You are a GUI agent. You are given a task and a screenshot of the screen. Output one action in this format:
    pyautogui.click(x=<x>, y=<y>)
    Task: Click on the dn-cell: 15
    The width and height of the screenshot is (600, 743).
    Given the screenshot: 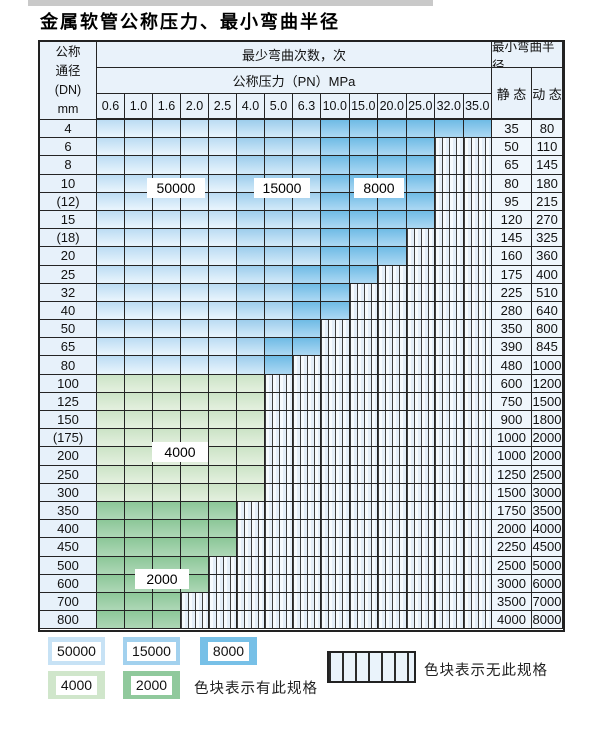 What is the action you would take?
    pyautogui.click(x=68, y=220)
    